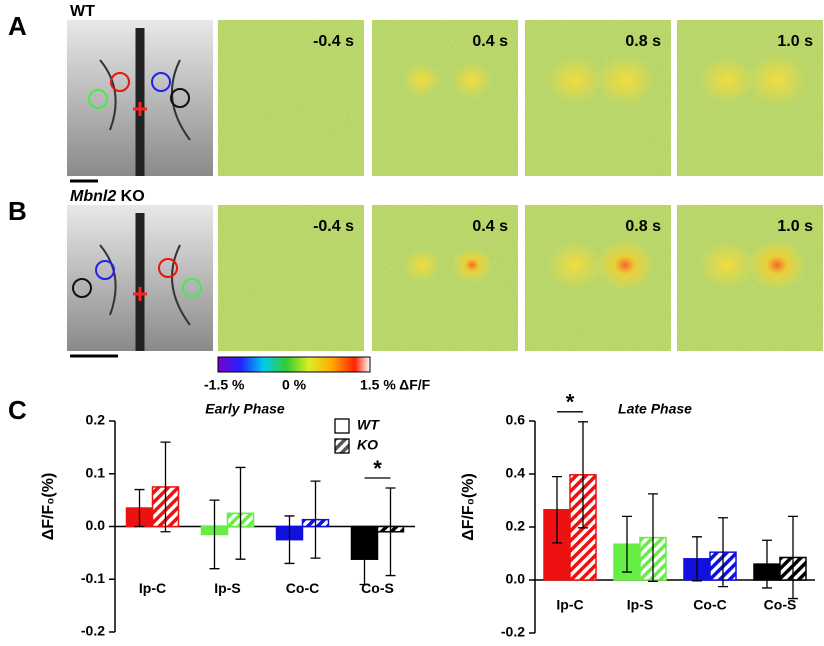 The height and width of the screenshot is (646, 824). I want to click on legend-label: KO, so click(367, 445).